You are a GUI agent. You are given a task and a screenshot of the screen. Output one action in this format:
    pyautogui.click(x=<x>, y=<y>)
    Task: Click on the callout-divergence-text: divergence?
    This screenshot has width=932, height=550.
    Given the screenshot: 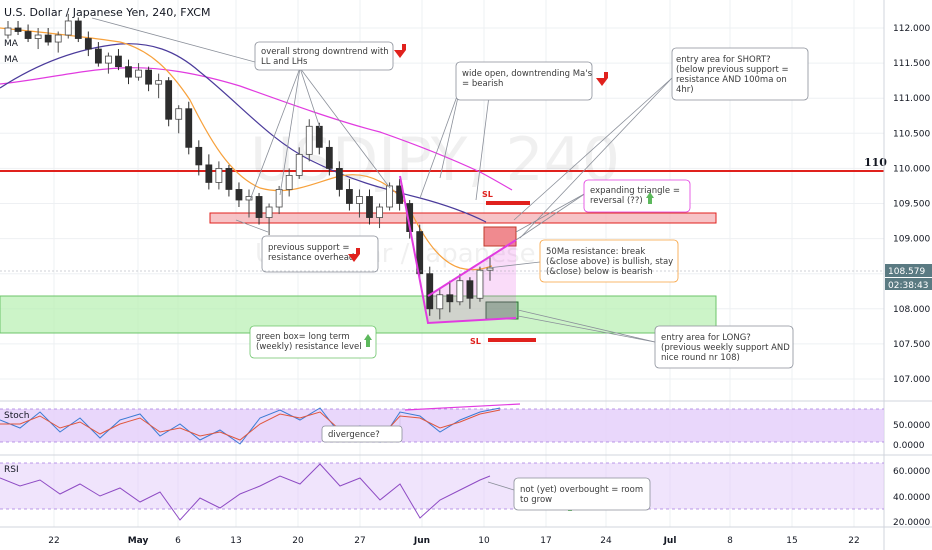 What is the action you would take?
    pyautogui.click(x=354, y=435)
    